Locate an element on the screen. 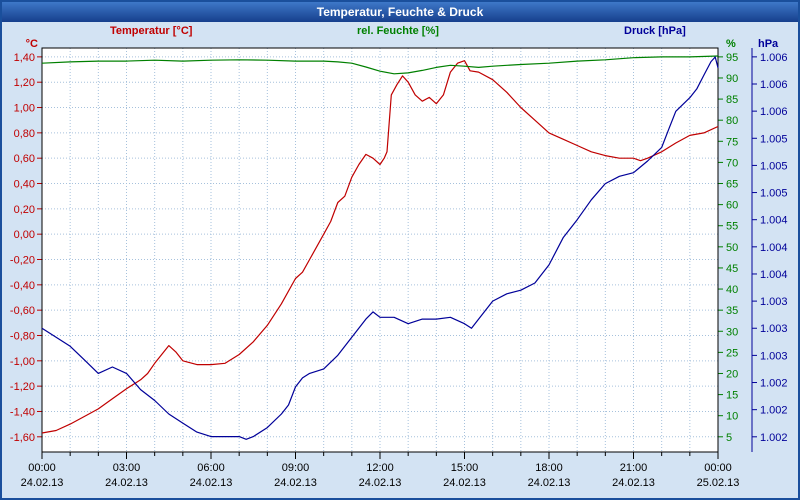 This screenshot has height=500, width=800. svg-text: 03:00 is located at coordinates (127, 468).